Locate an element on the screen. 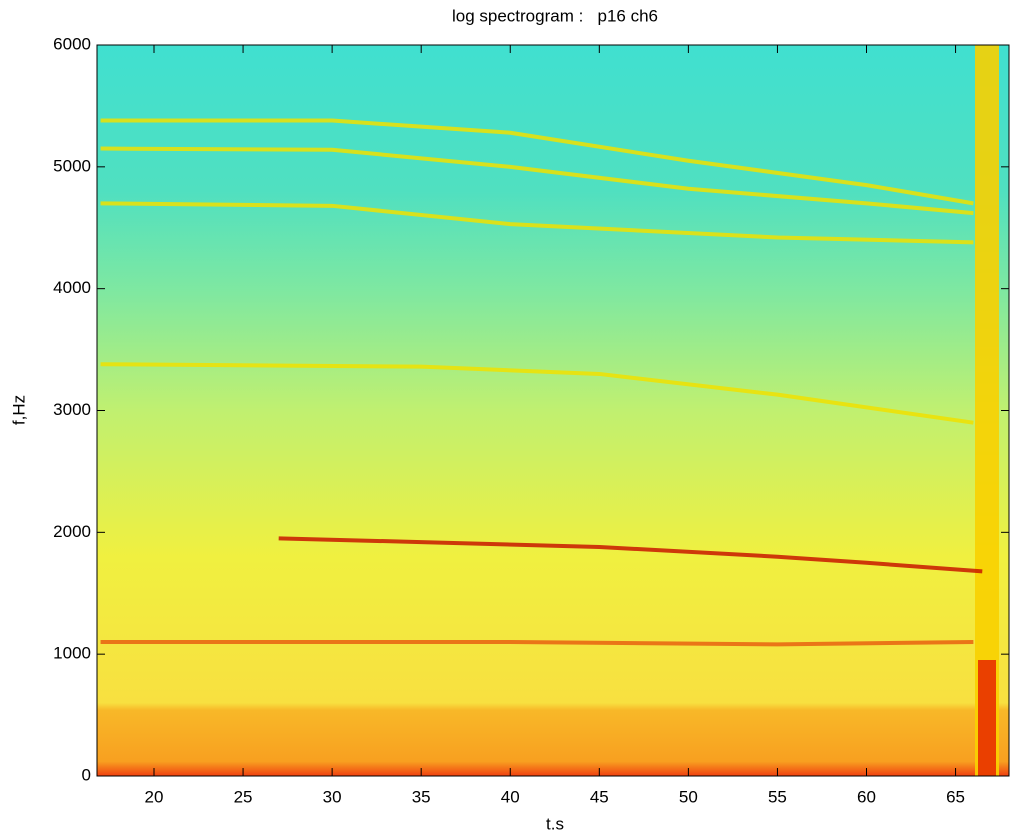  x-tick-label: 25 is located at coordinates (243, 796).